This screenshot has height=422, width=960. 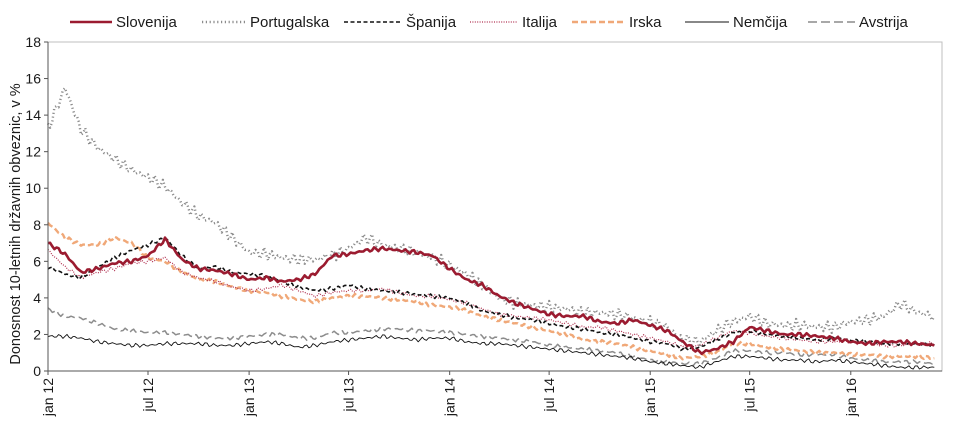 What do you see at coordinates (37, 206) in the screenshot?
I see `y-axis: 0 2 4 6 8 10 12 14 16 18` at bounding box center [37, 206].